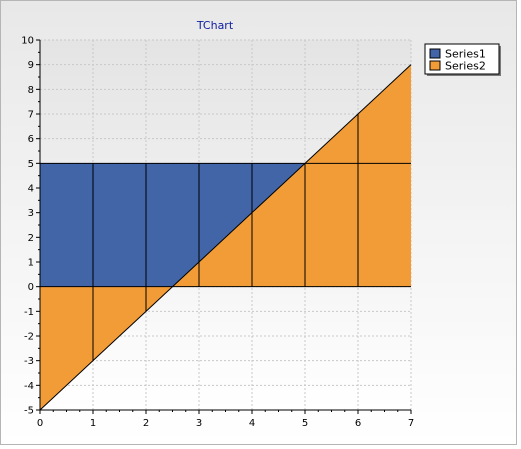  I want to click on y-tick-label: 7, so click(31, 115).